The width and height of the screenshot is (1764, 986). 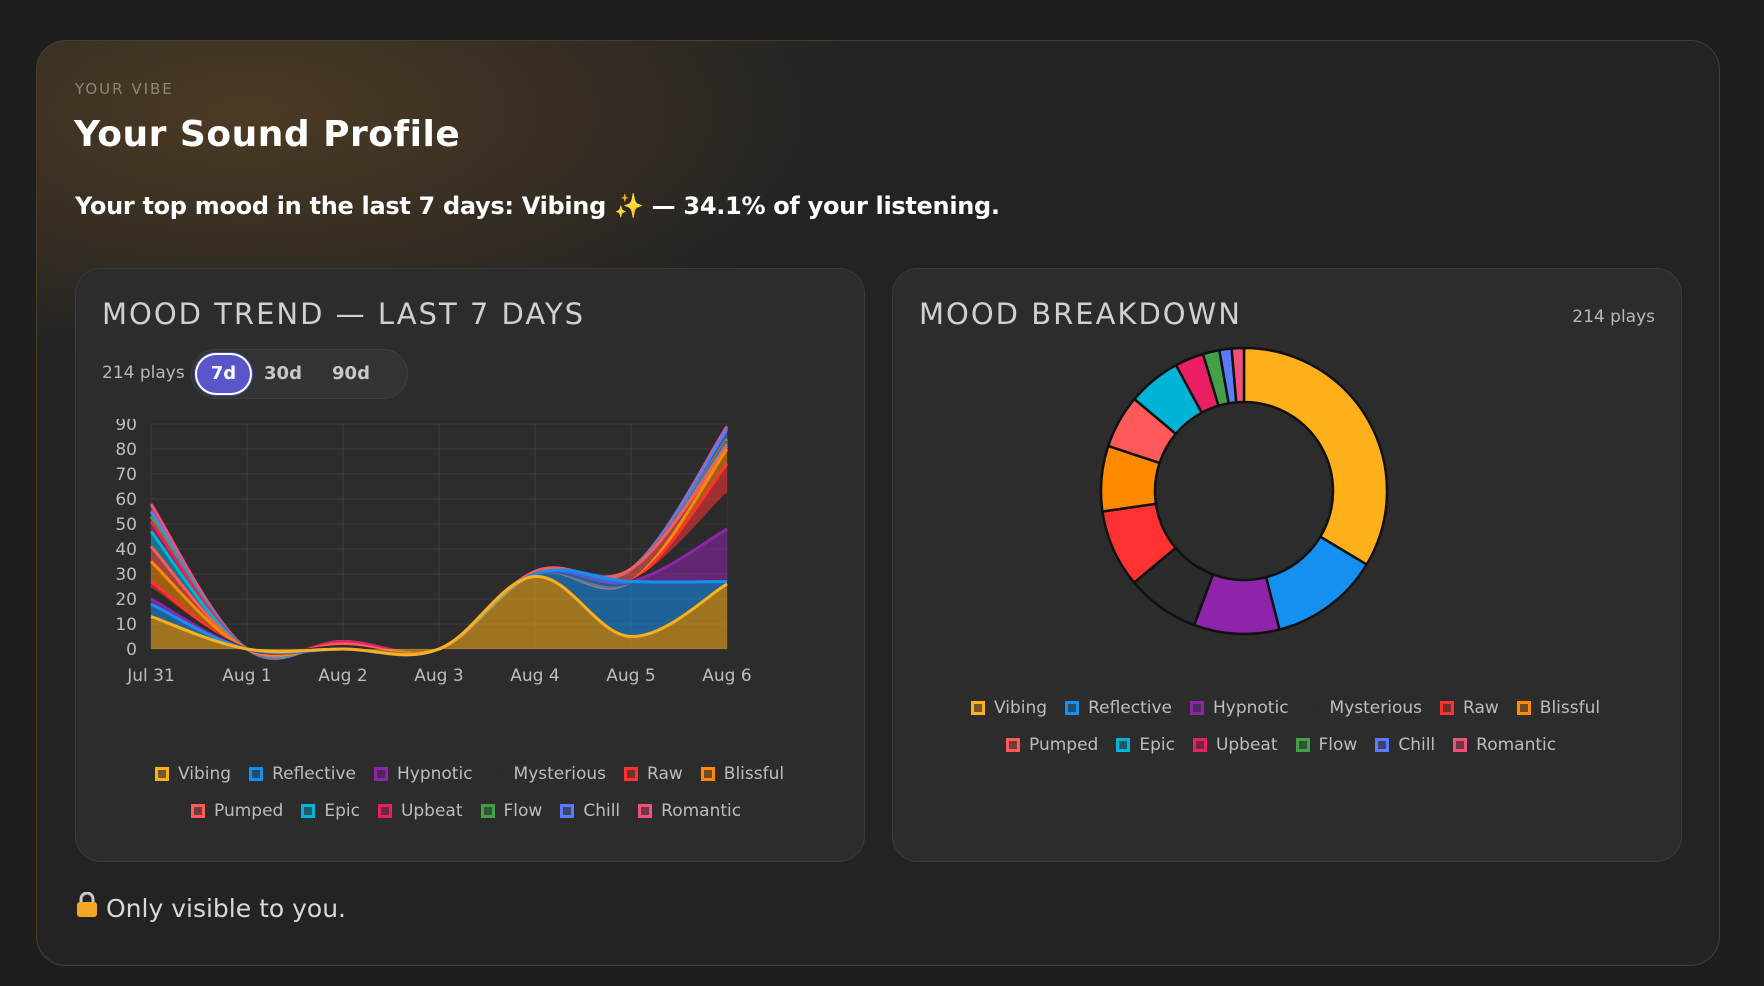 I want to click on lock-icon, so click(x=87, y=907).